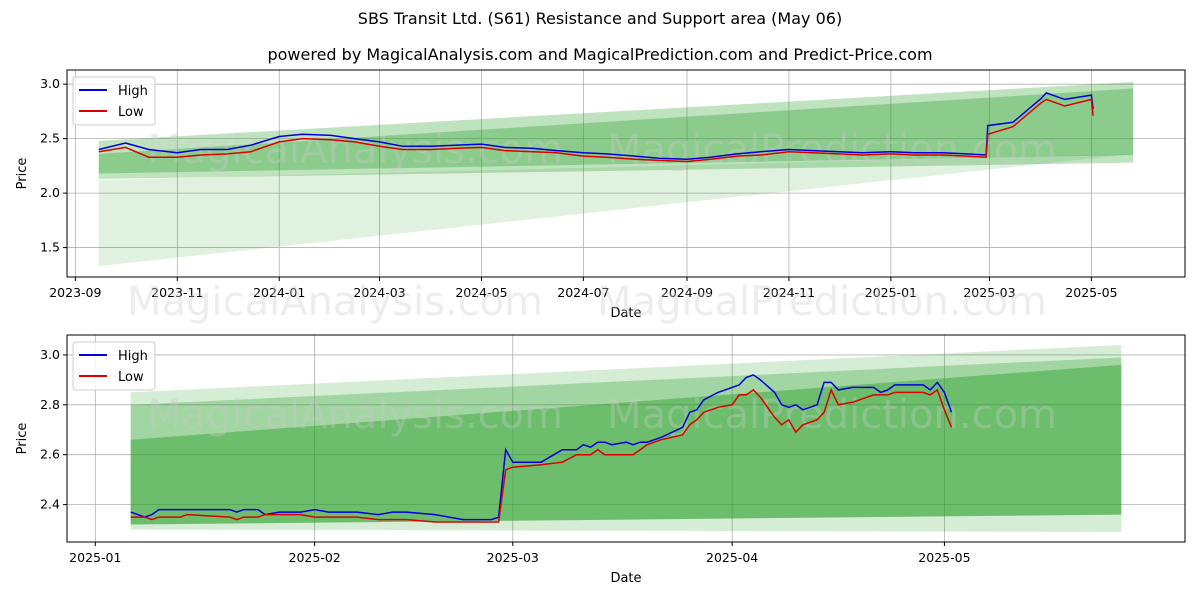  What do you see at coordinates (315, 557) in the screenshot?
I see `x-tick-label: 2025-02` at bounding box center [315, 557].